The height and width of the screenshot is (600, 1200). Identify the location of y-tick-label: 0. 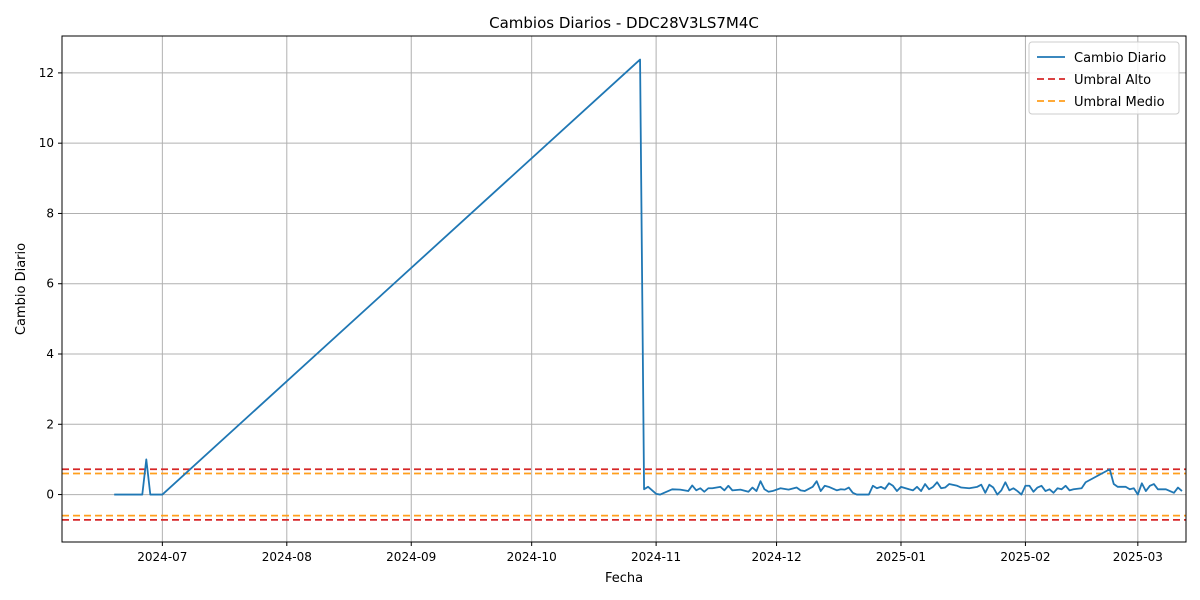
(50, 495).